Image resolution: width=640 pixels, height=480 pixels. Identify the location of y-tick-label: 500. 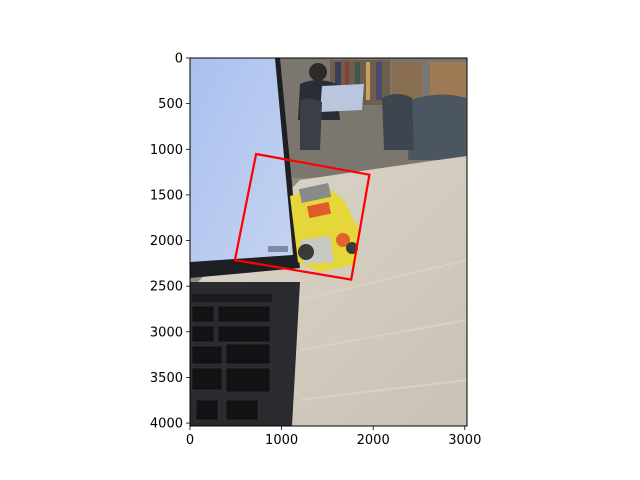
(170, 104).